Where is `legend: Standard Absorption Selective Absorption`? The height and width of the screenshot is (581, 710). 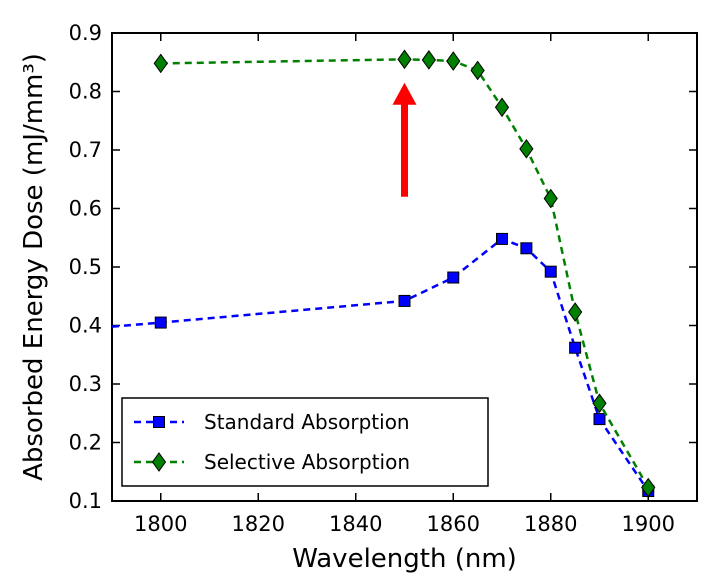 legend: Standard Absorption Selective Absorption is located at coordinates (305, 442).